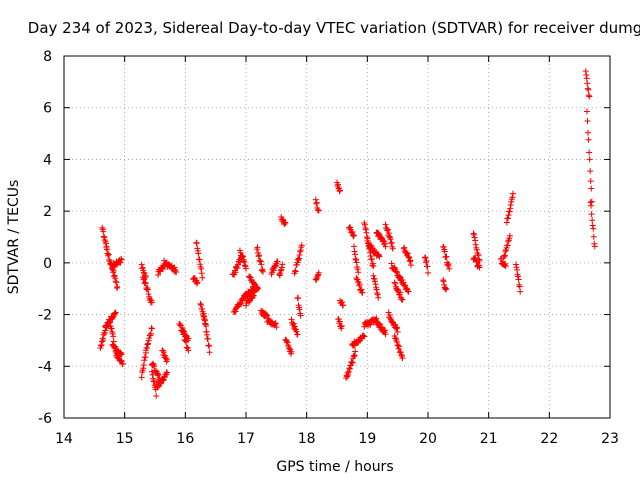  I want to click on x-tick-label: 18, so click(307, 439).